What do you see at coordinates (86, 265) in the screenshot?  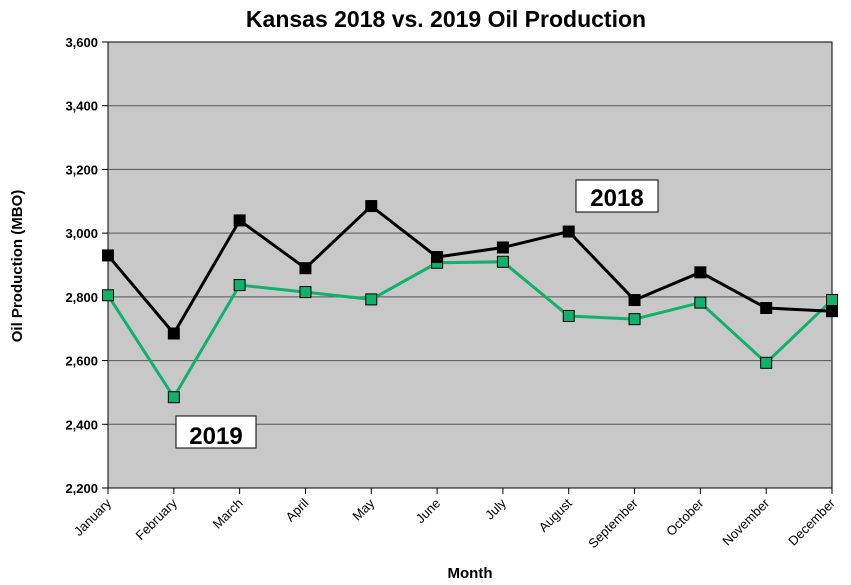 I see `y-axis: 2,200 2,400 2,600 2,800 3,000 3,200 3,400 3,600` at bounding box center [86, 265].